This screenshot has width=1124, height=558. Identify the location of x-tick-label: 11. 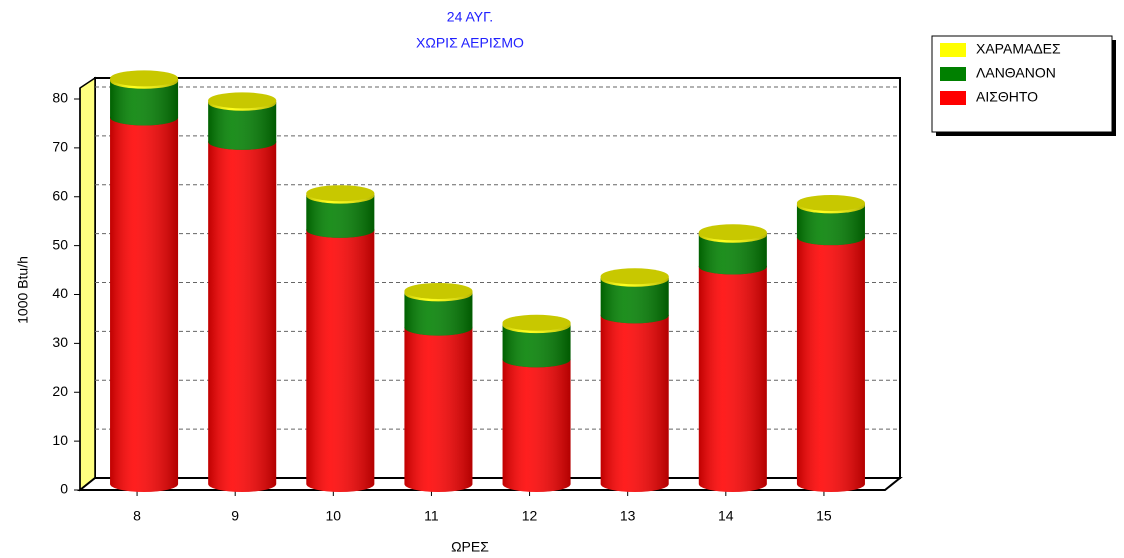
(431, 516).